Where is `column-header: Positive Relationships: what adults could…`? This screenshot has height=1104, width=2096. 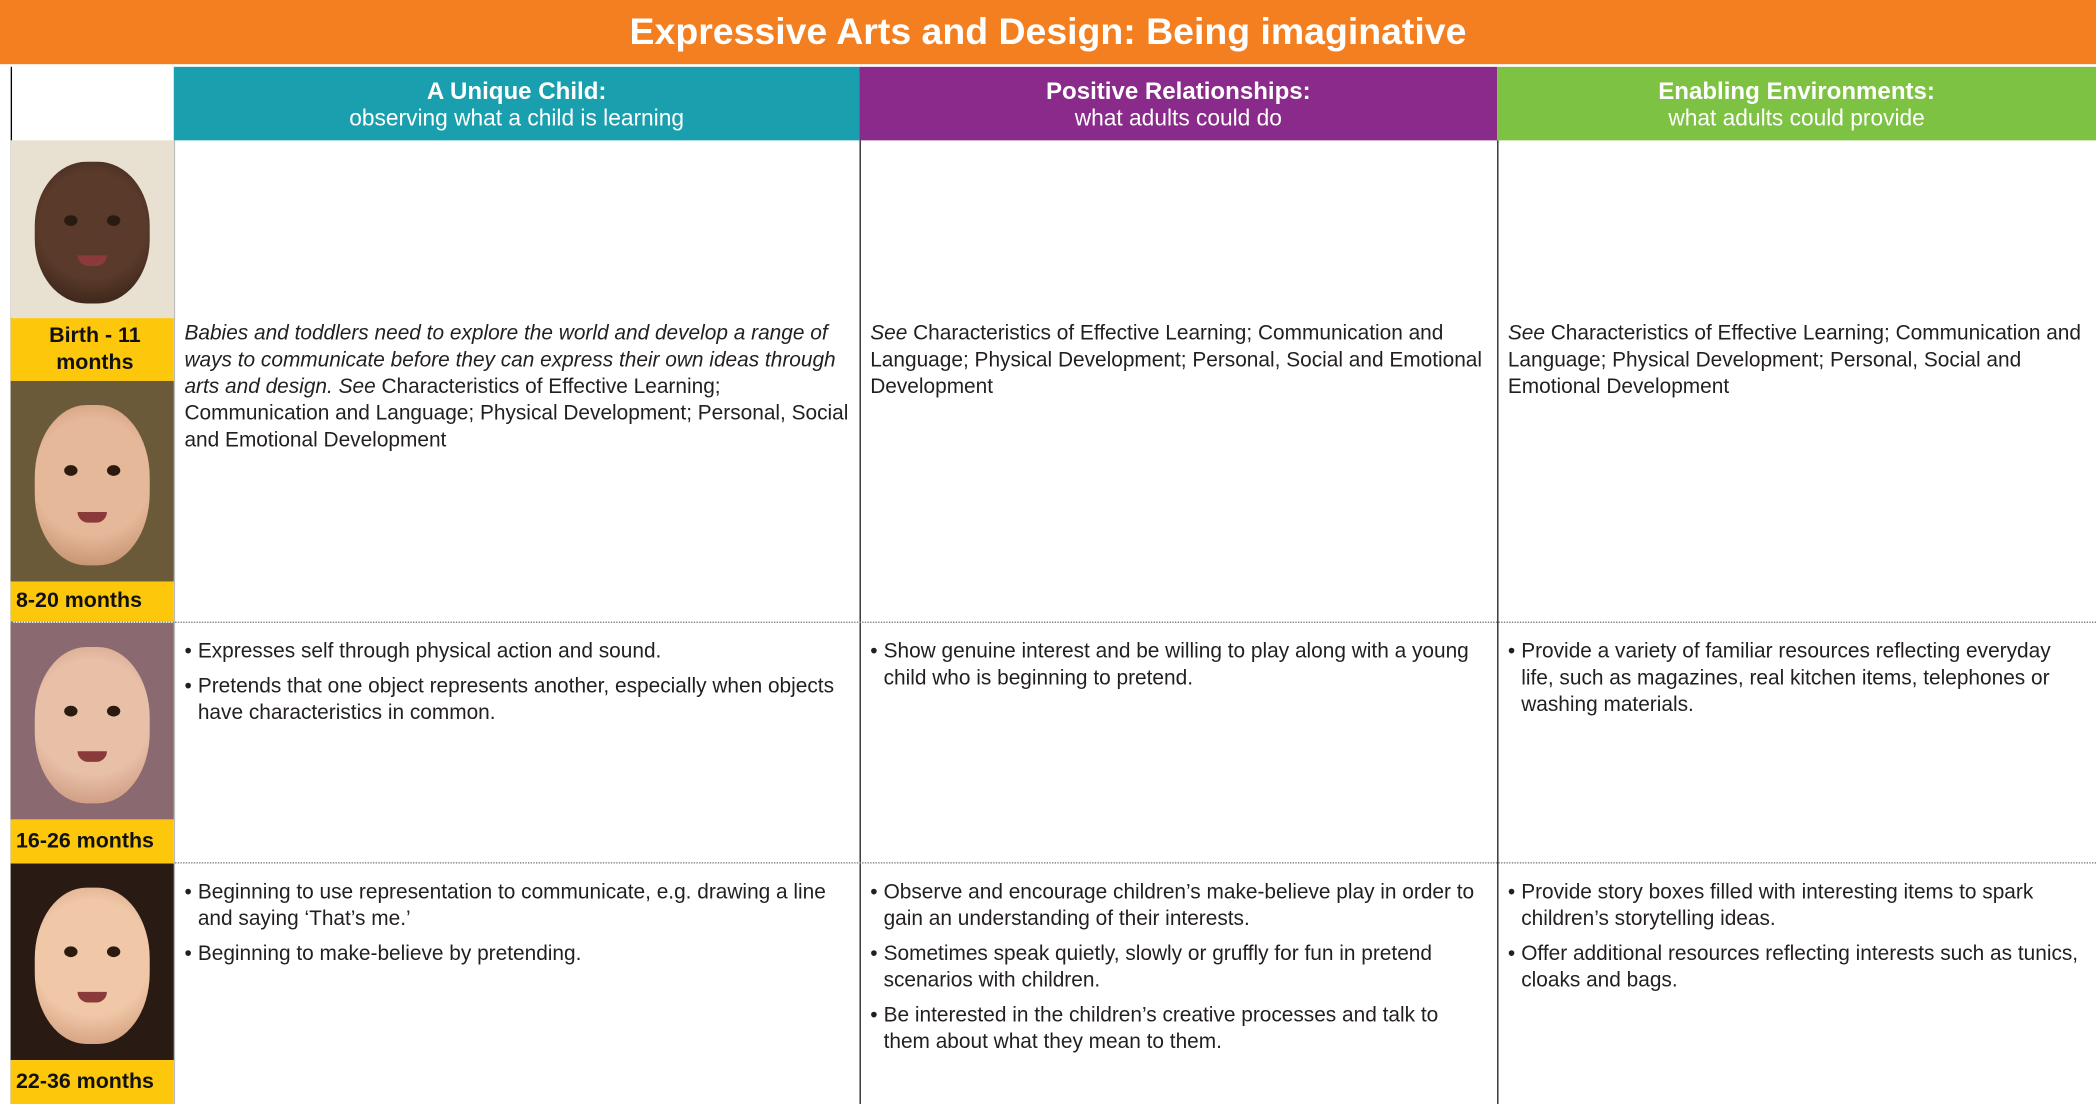 column-header: Positive Relationships: what adults could… is located at coordinates (1178, 103).